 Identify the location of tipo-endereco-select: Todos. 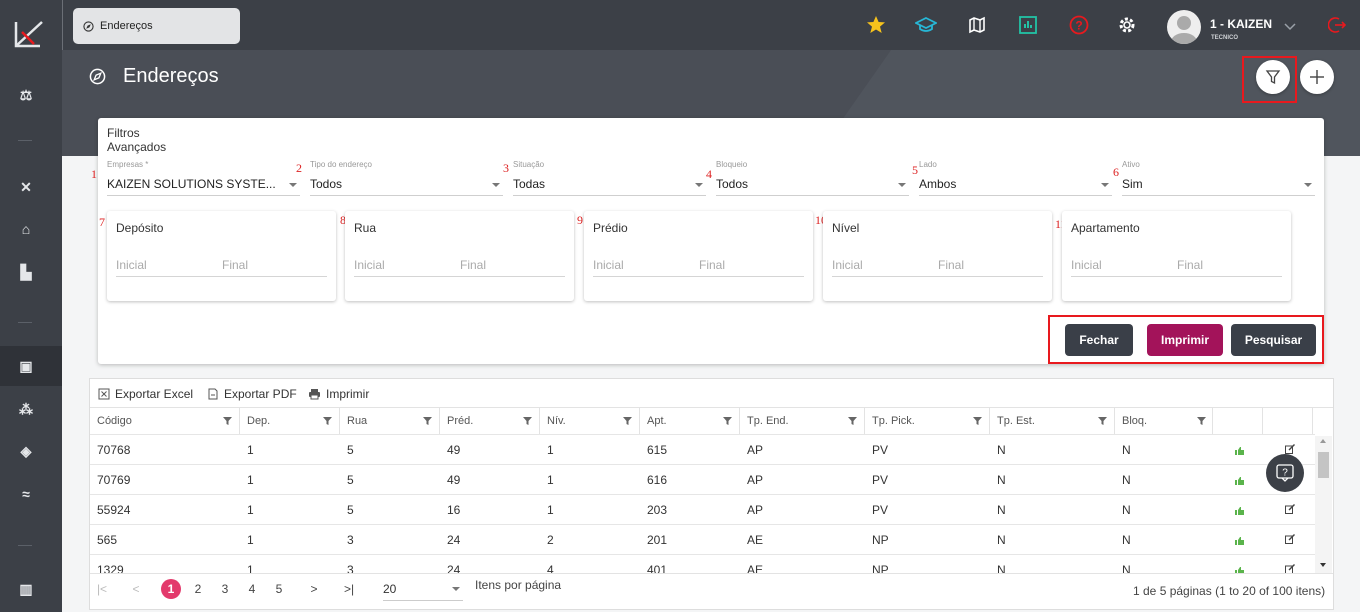
(326, 184).